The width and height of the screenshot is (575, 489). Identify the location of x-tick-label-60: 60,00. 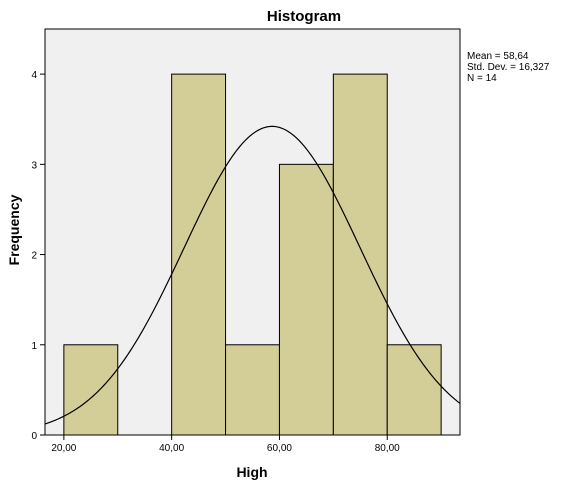
(279, 448).